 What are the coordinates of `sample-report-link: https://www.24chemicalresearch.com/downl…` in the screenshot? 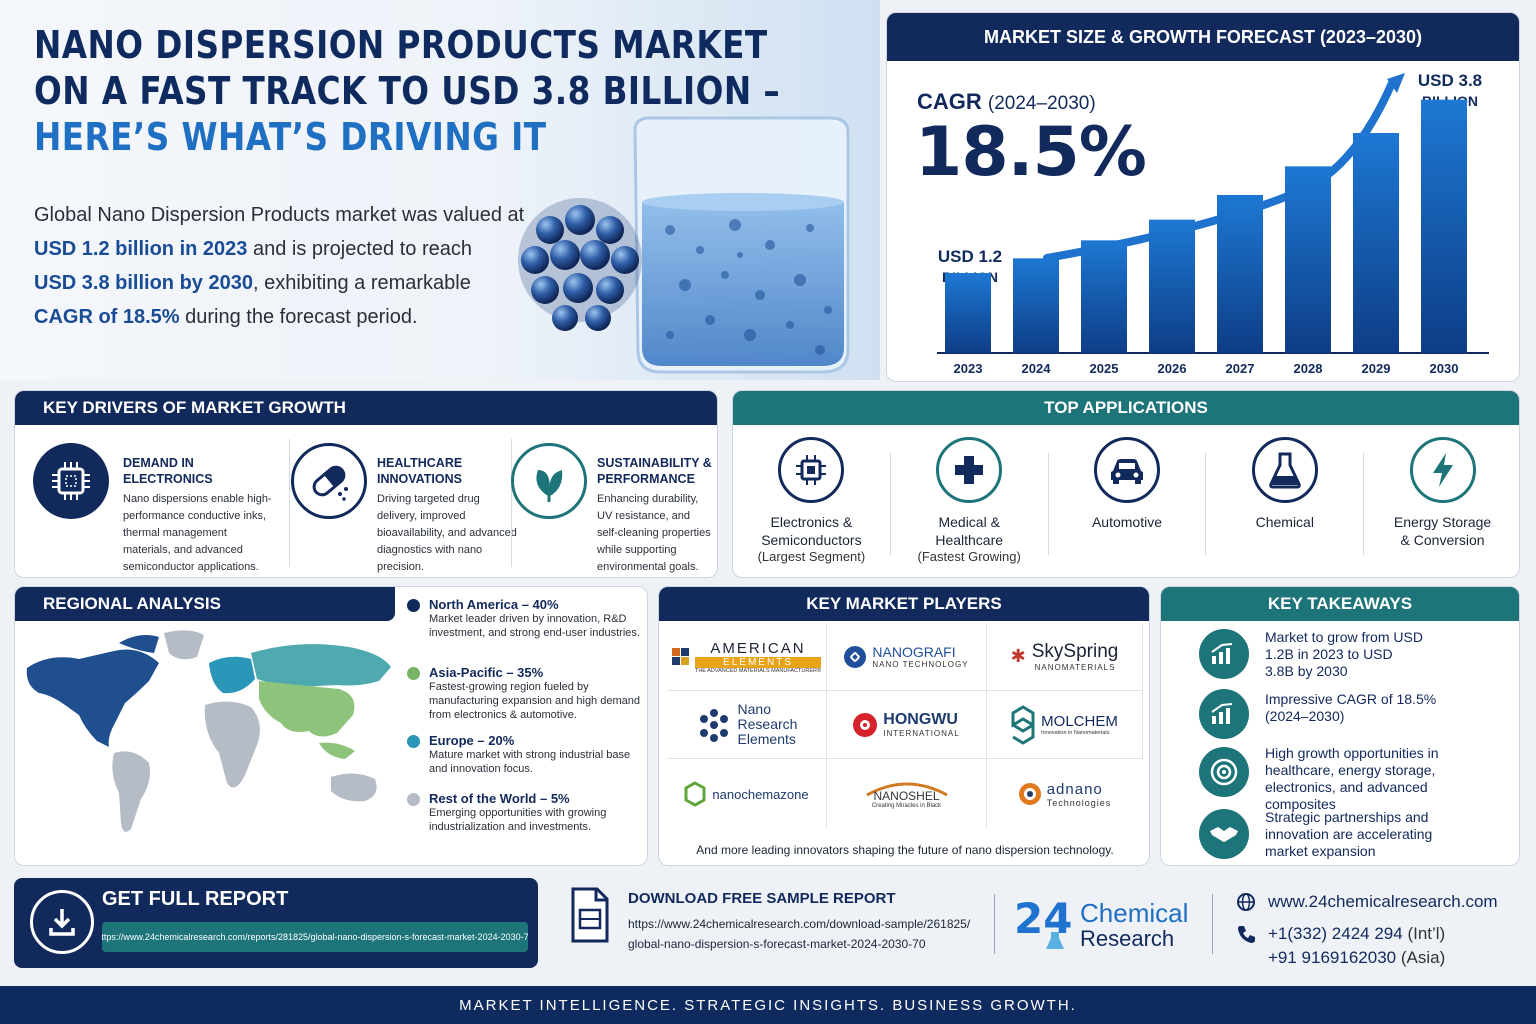 It's located at (799, 934).